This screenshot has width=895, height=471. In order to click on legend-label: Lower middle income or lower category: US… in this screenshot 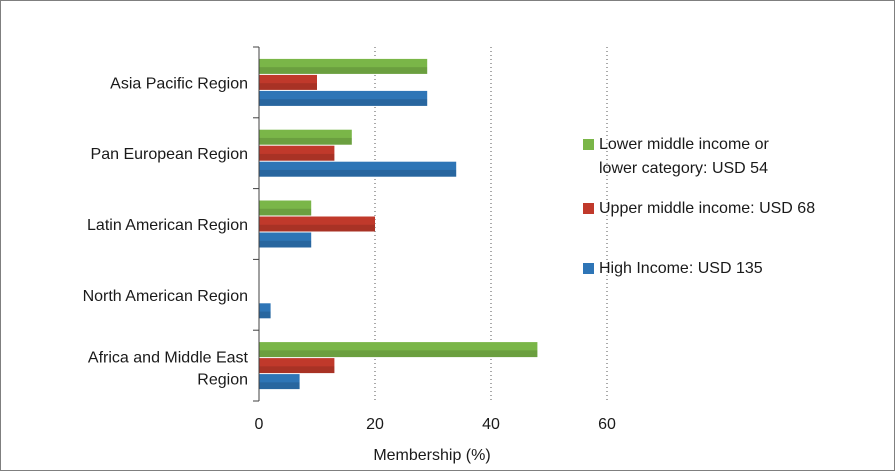, I will do `click(684, 156)`.